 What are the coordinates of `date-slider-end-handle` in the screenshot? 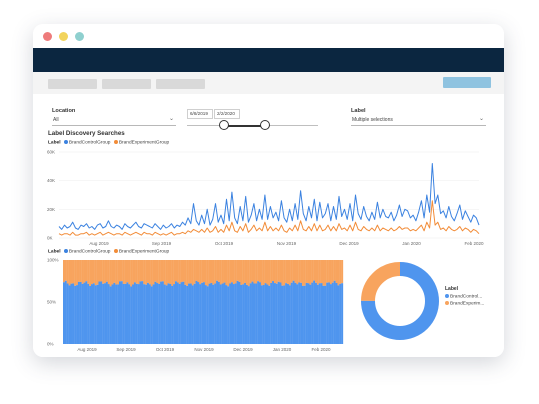 It's located at (265, 125).